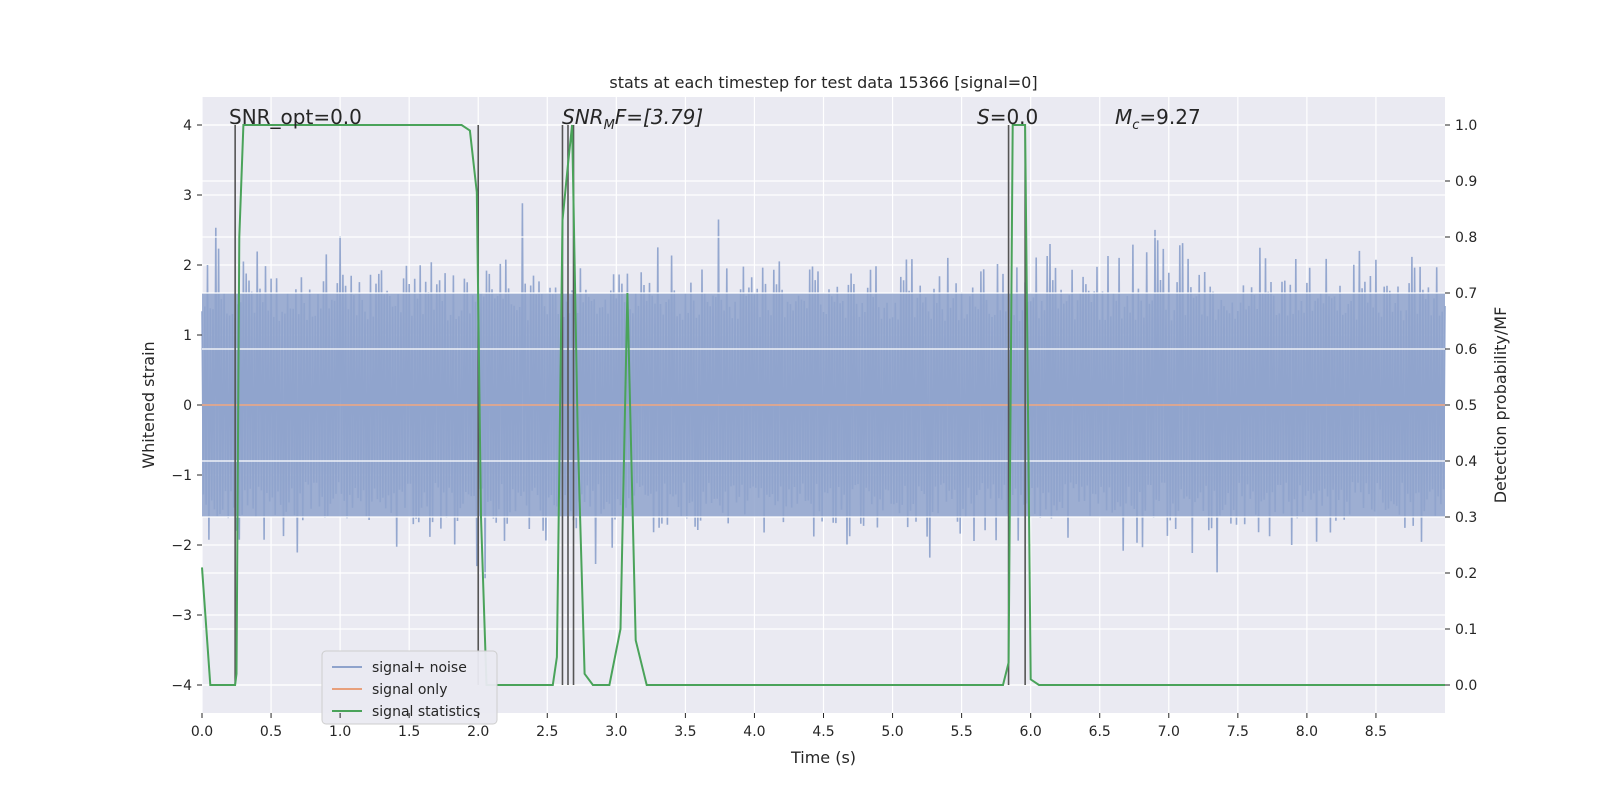 This screenshot has height=800, width=1600. What do you see at coordinates (1466, 238) in the screenshot?
I see `y-tick-label-right-8: 0.8` at bounding box center [1466, 238].